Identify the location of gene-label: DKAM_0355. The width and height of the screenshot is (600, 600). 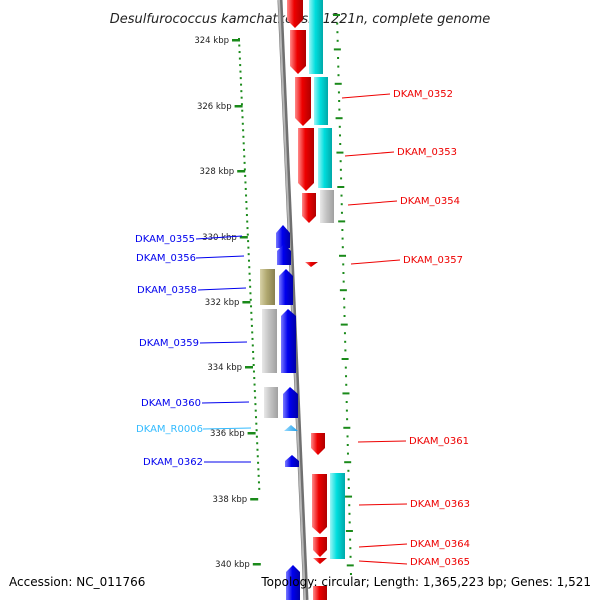
(165, 239).